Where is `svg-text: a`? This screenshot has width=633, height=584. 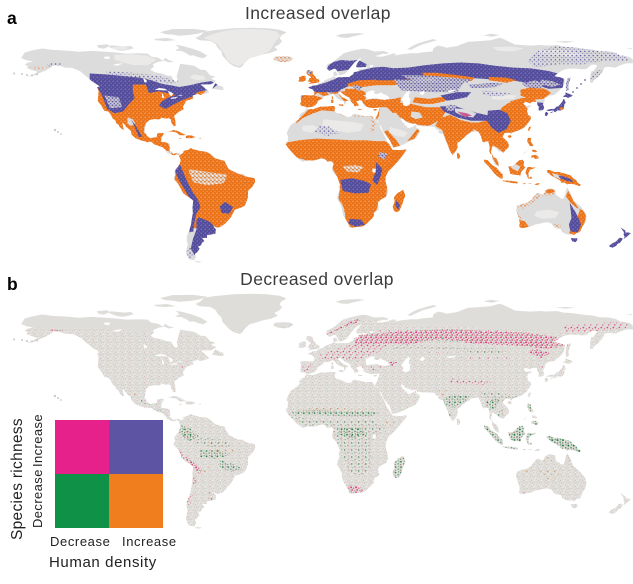
svg-text: a is located at coordinates (12, 18).